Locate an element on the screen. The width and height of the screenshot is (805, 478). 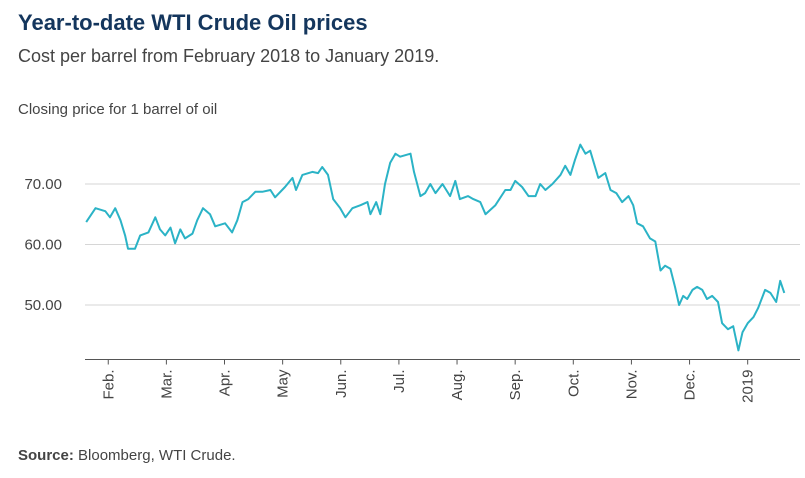
x-tick-label: Jul. is located at coordinates (399, 381).